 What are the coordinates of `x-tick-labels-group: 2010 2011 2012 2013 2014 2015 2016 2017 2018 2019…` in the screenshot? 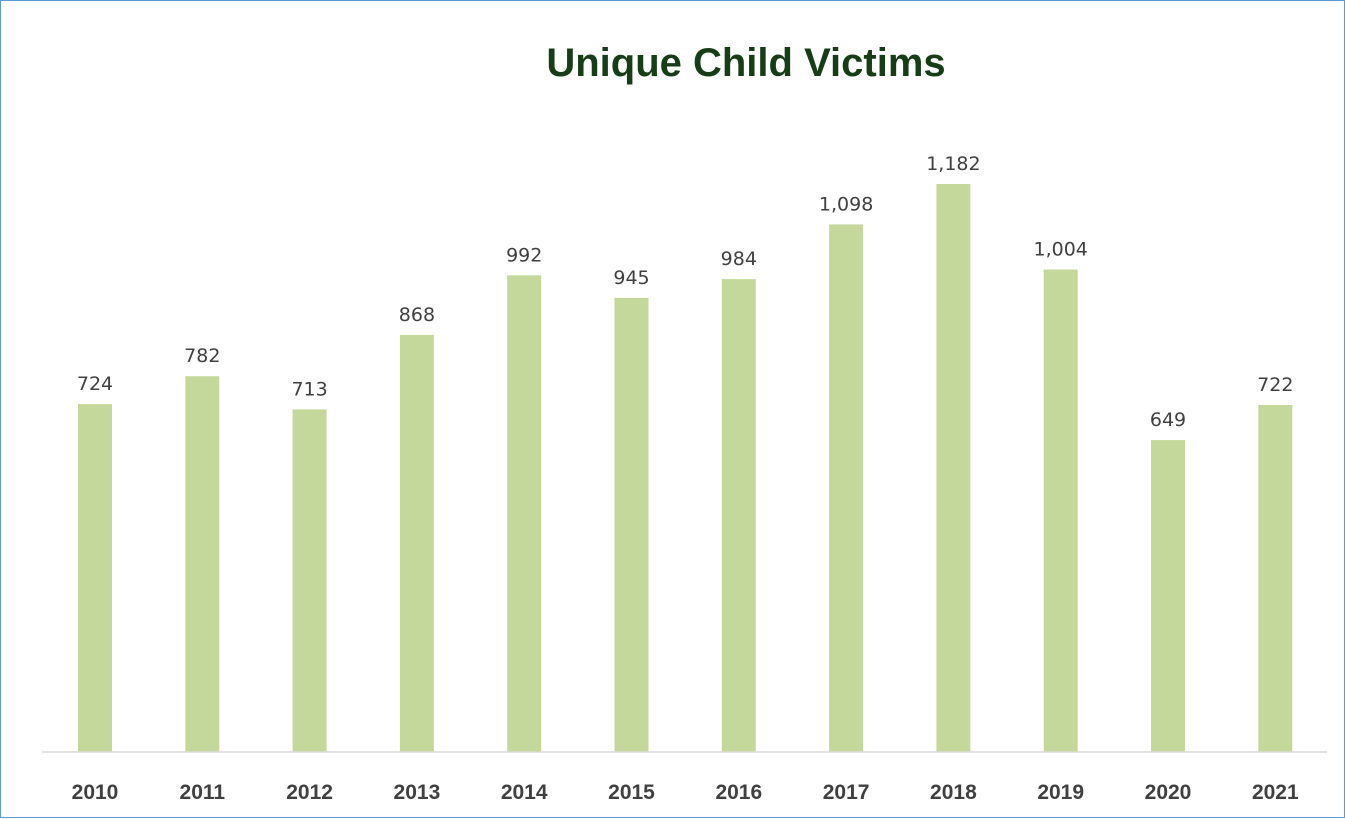 It's located at (685, 792).